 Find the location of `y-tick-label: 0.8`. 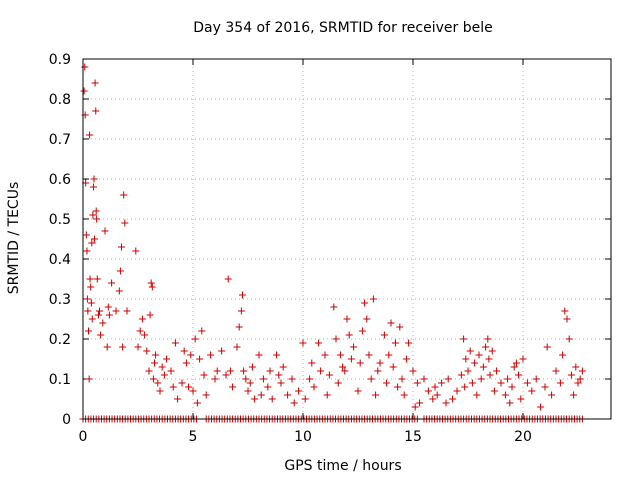

y-tick-label: 0.8 is located at coordinates (60, 100).